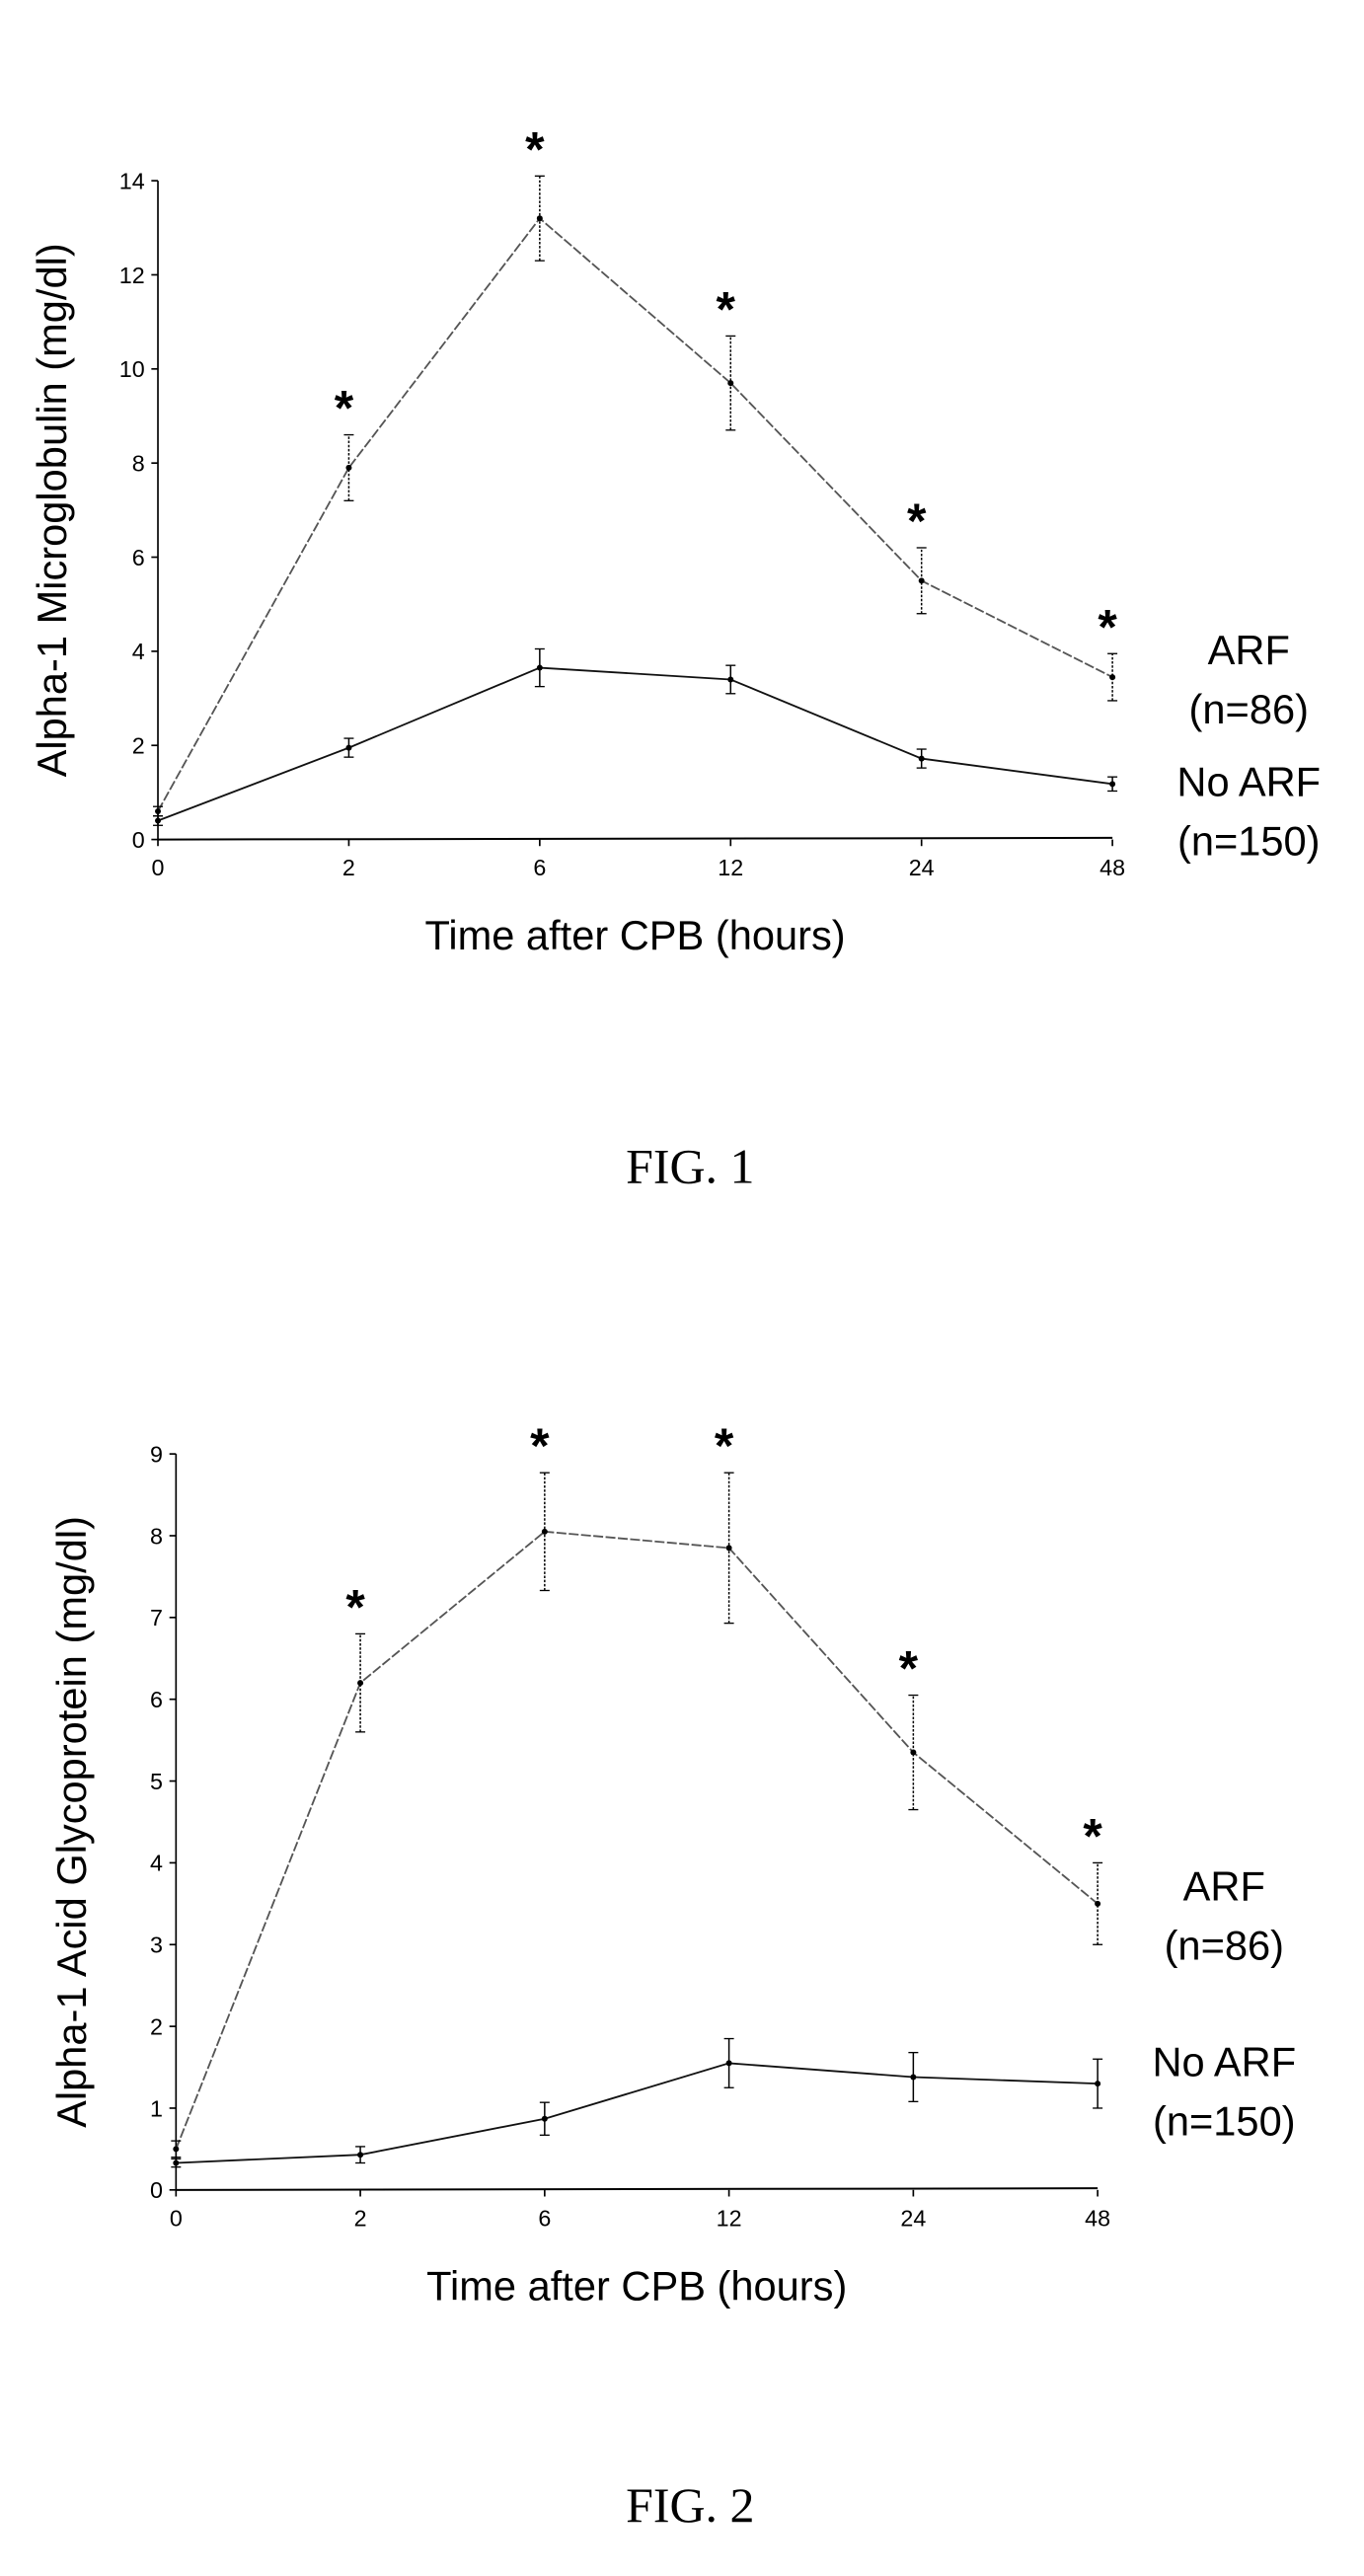  I want to click on y-axis-title: Alpha-1 Acid Glycoprotein (mg/dl), so click(71, 1822).